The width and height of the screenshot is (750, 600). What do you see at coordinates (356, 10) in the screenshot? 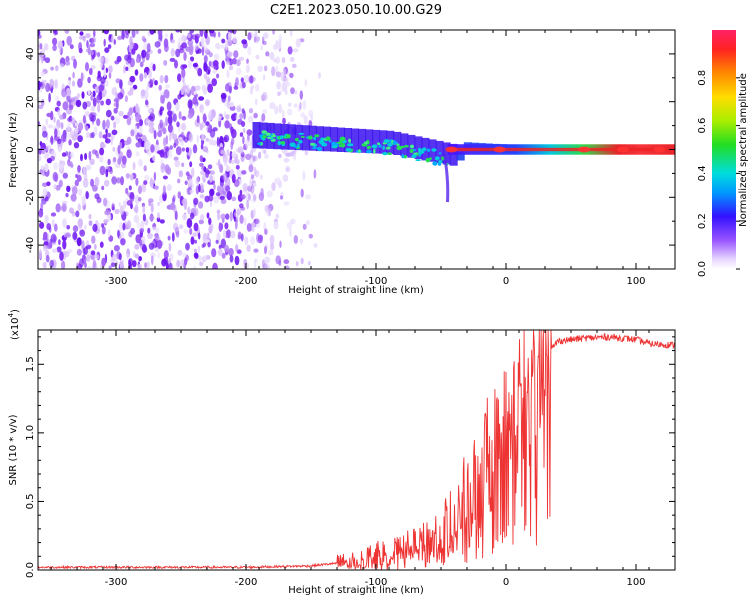
I see `chart-title: C2E1.2023.050.10.00.G29` at bounding box center [356, 10].